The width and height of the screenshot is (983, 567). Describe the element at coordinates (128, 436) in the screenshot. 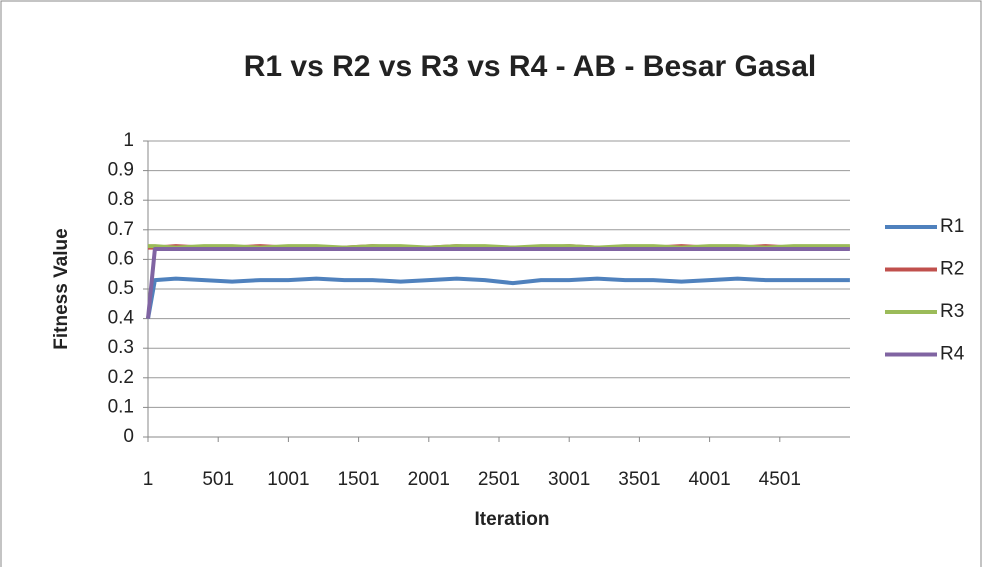

I see `y-tick-label: 0` at that location.